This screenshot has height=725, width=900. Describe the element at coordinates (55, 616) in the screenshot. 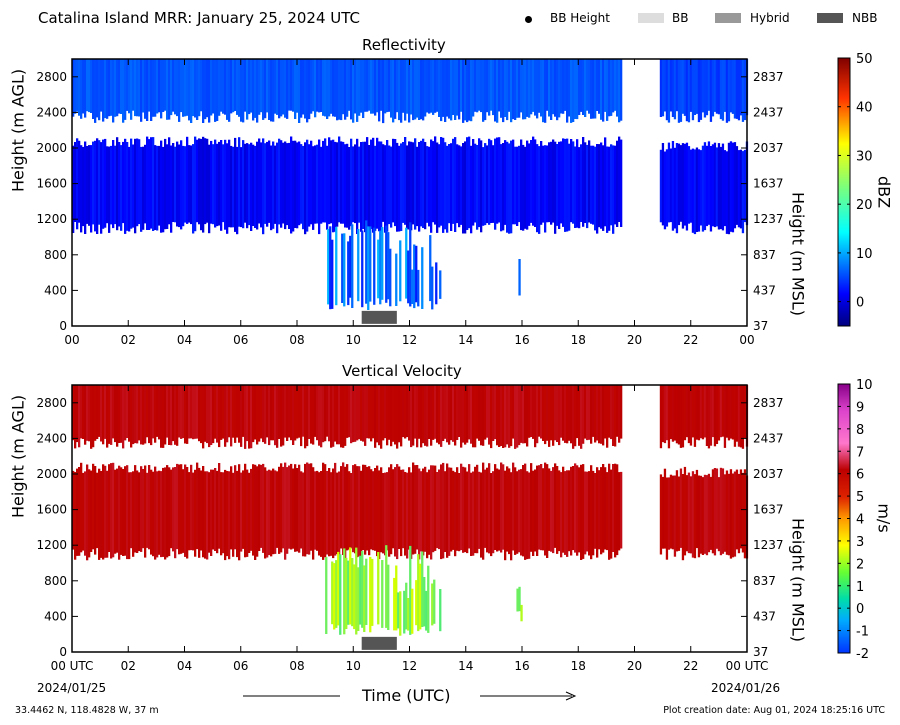

I see `y-tick-label: 400` at that location.